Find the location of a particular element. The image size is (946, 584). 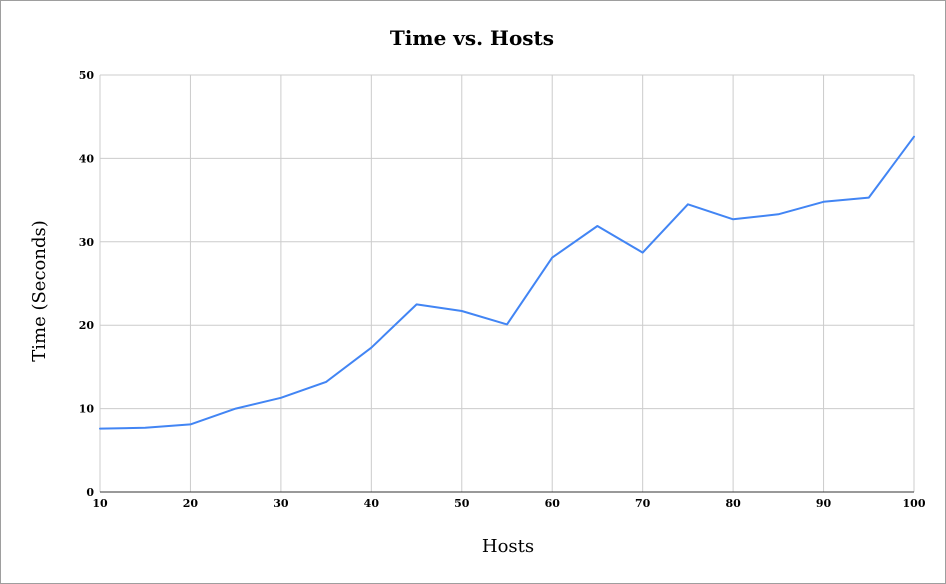

y-tick-label: 20 is located at coordinates (87, 325).